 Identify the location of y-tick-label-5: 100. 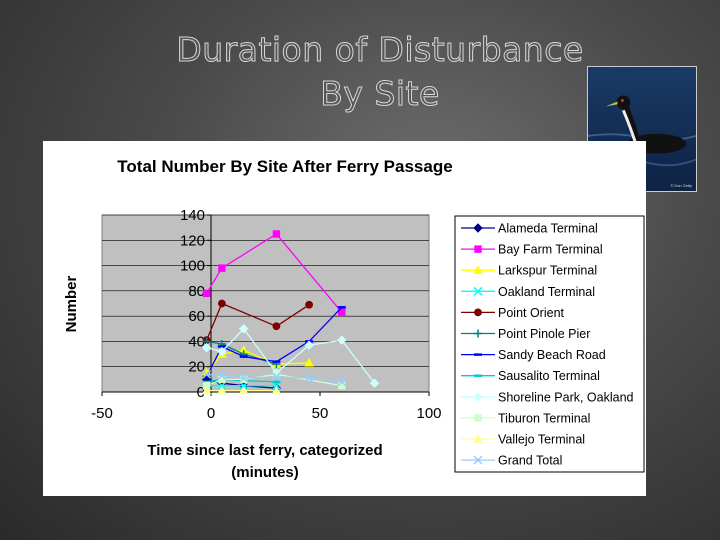
(192, 266).